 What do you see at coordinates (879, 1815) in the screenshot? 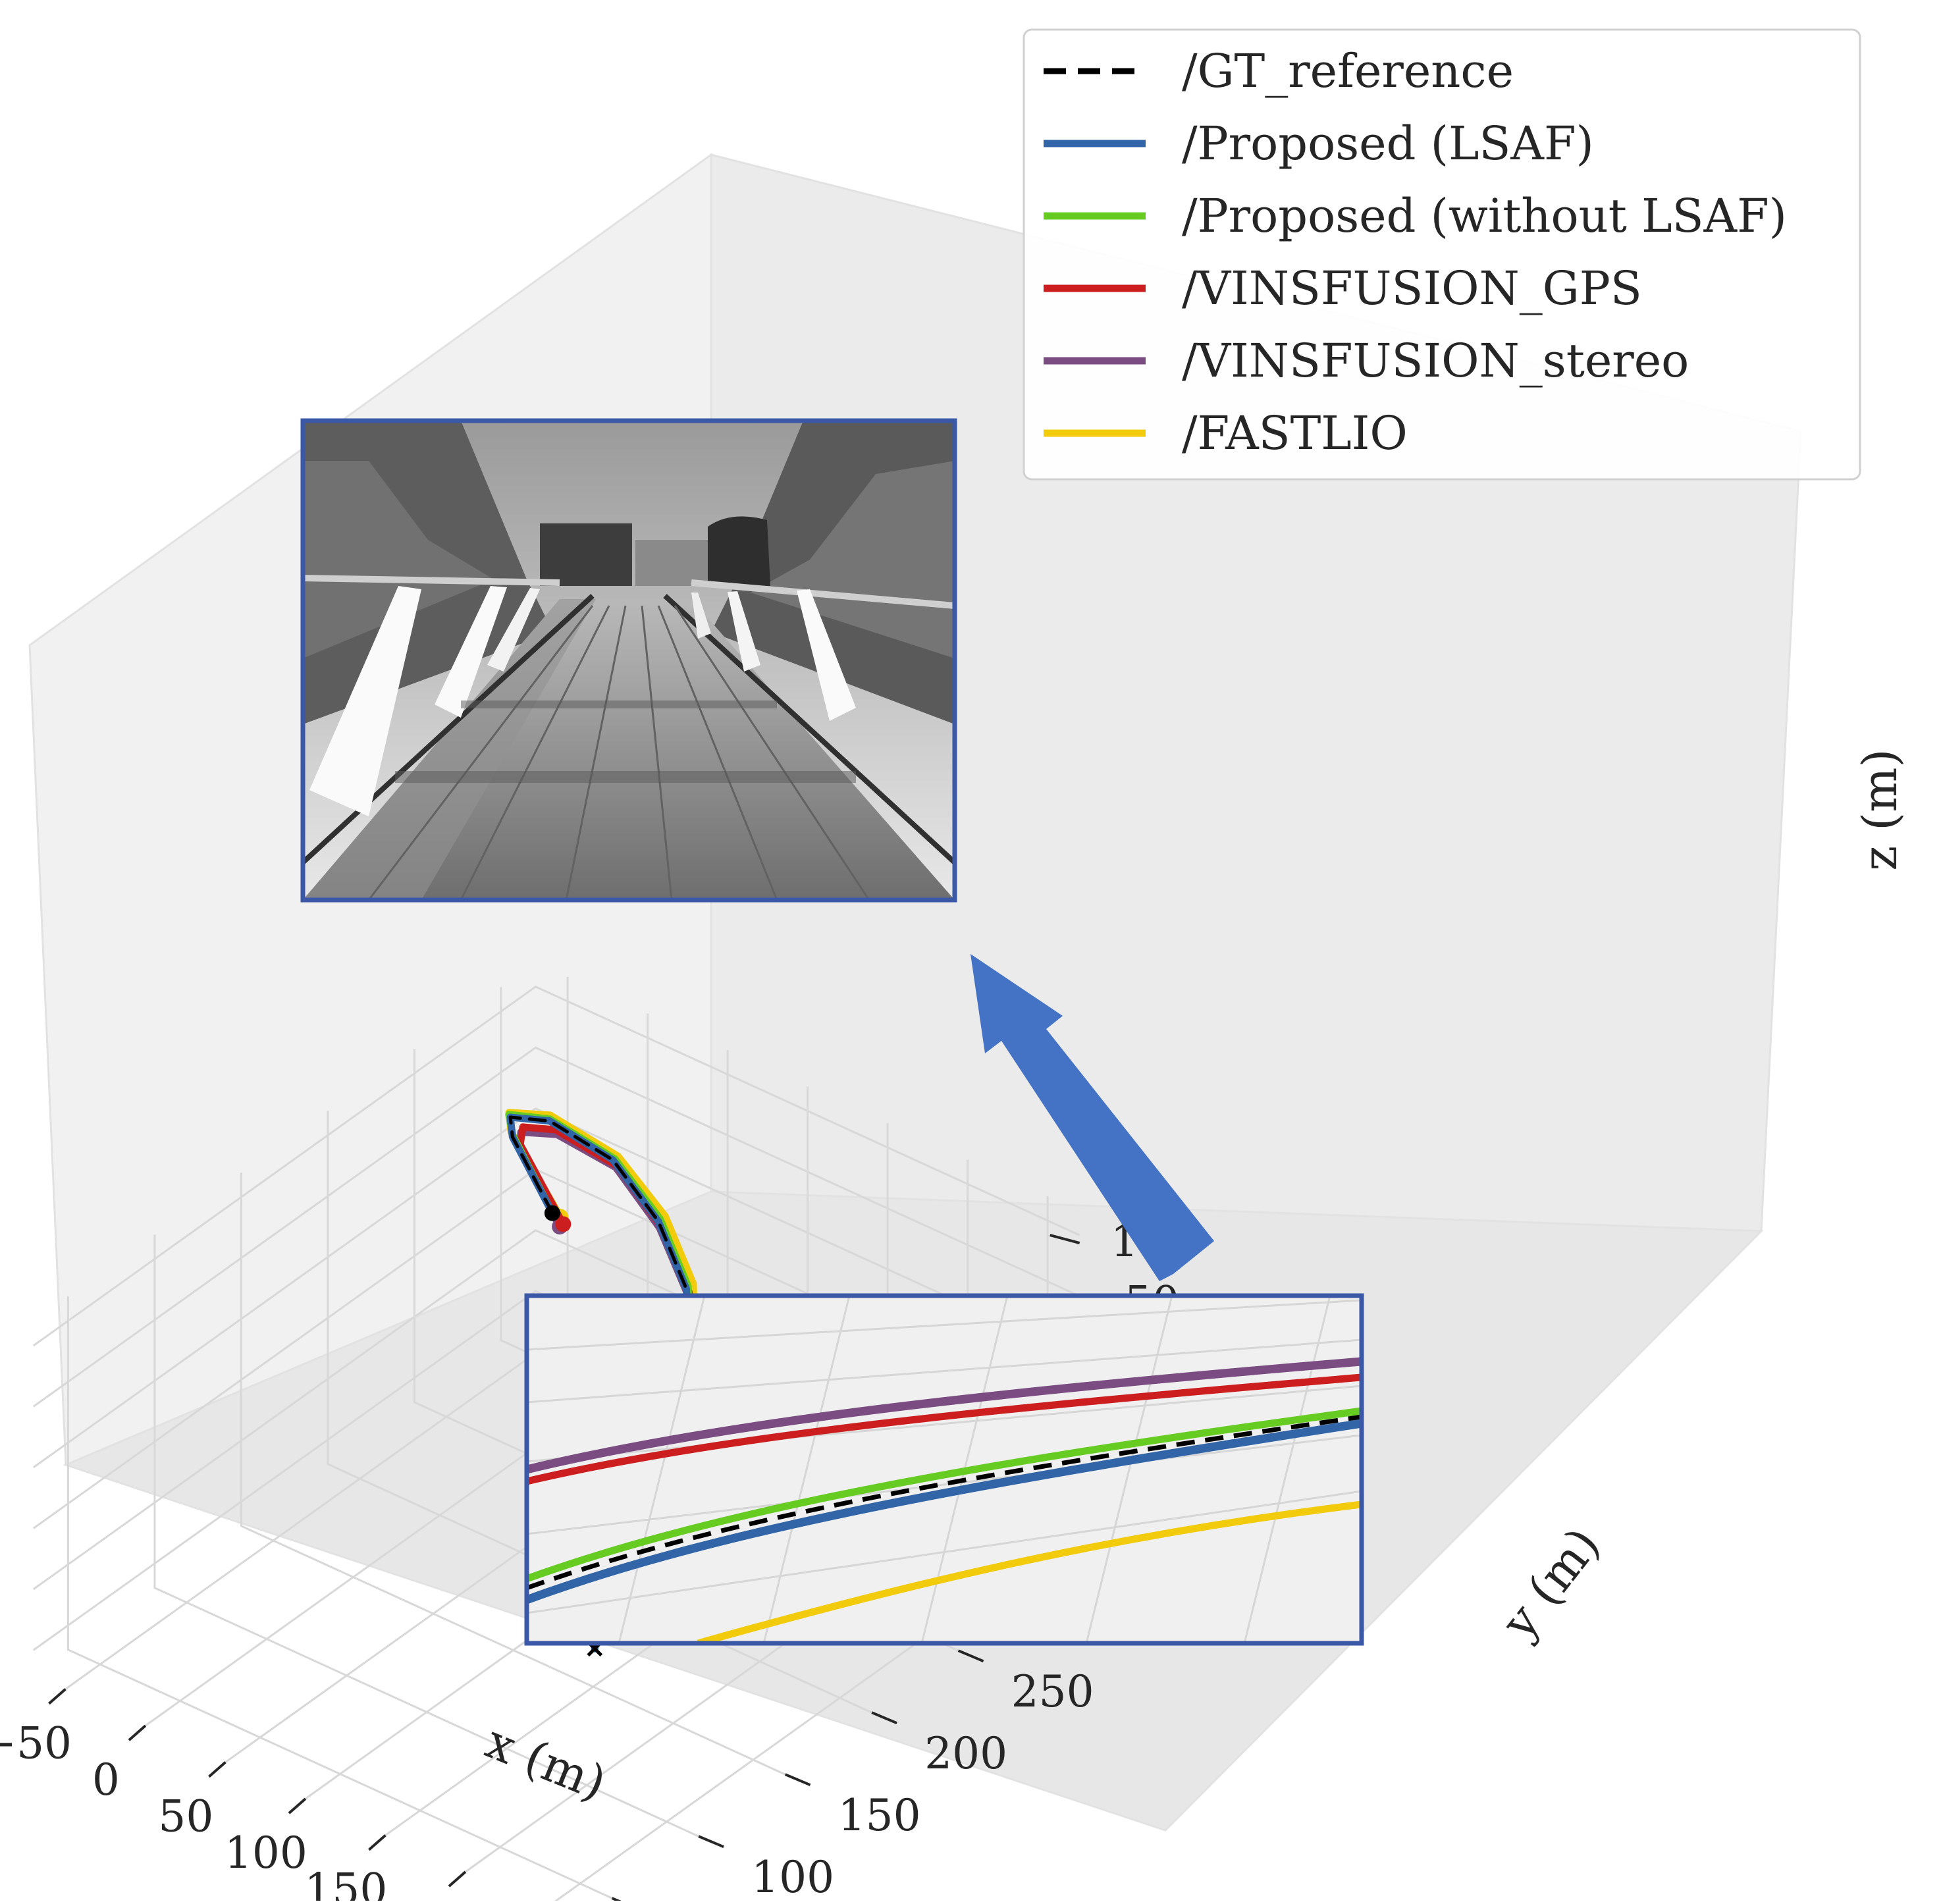
I see `y-tick-label: 150` at bounding box center [879, 1815].